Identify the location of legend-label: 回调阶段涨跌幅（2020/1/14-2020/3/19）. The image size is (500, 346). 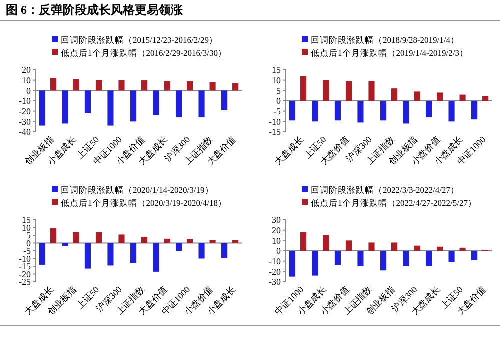
(137, 189).